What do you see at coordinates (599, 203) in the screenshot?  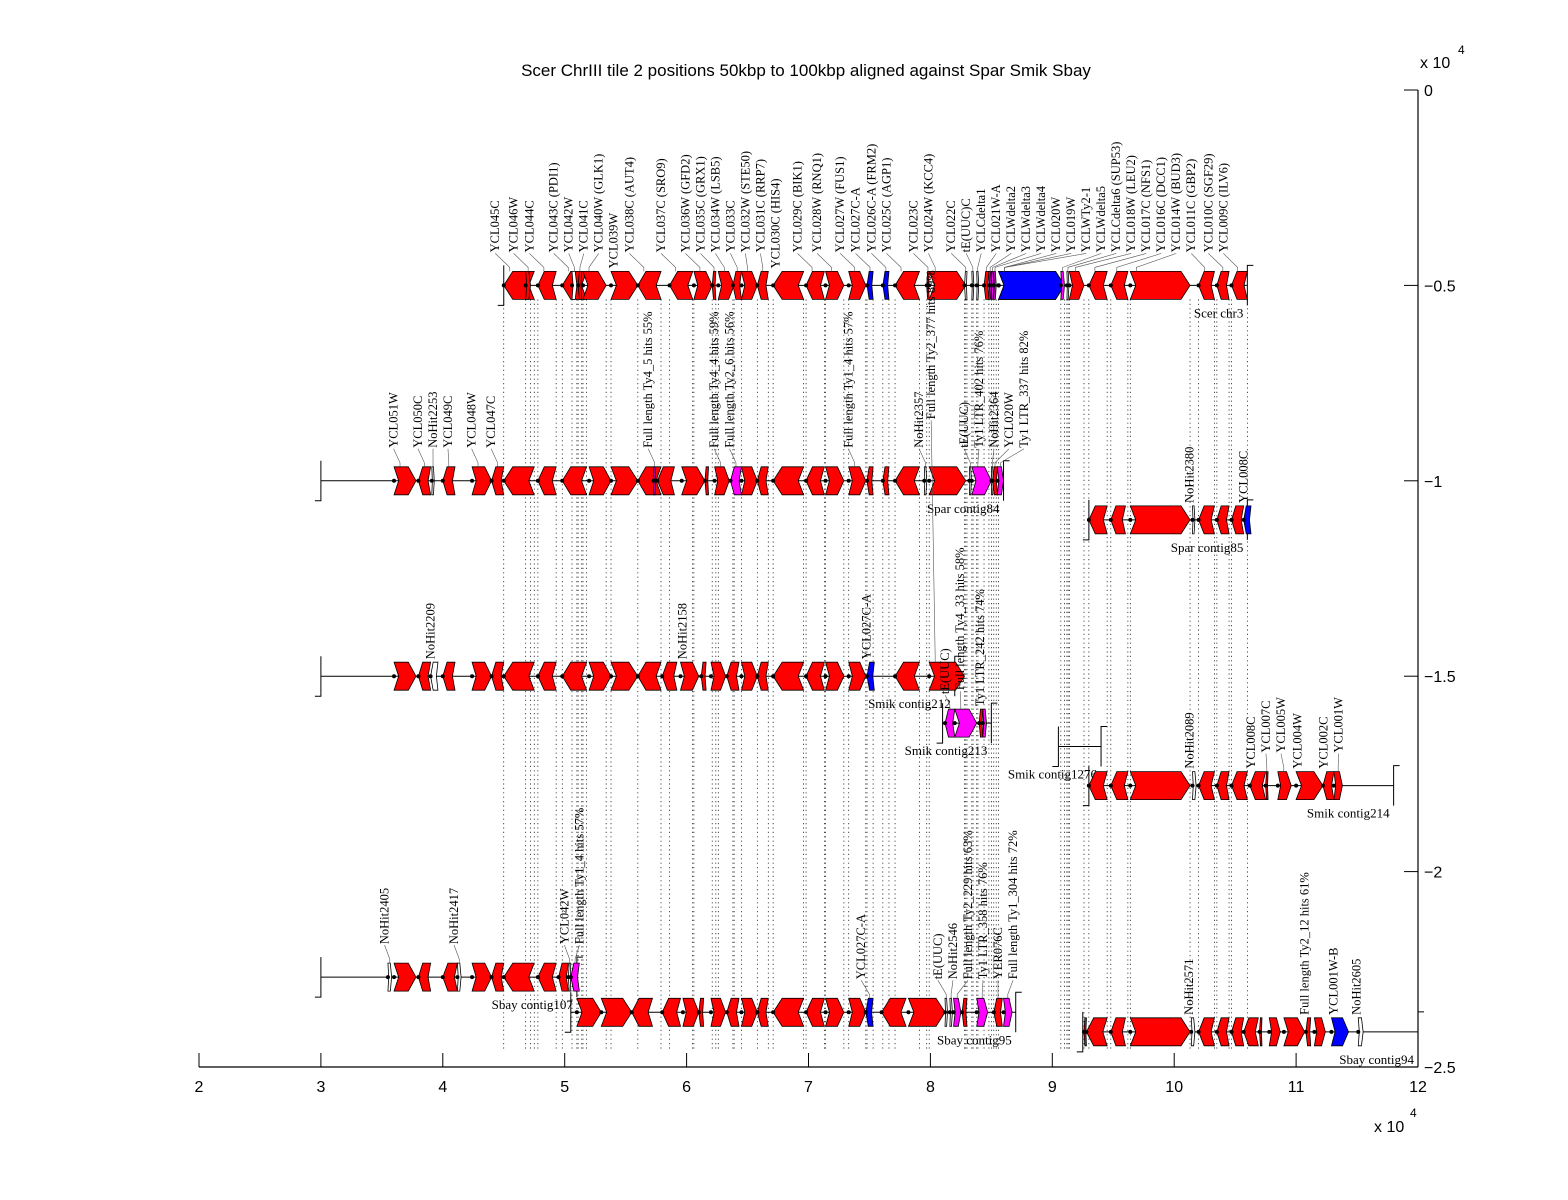 I see `gene-label: YCL040W (GLK1)` at bounding box center [599, 203].